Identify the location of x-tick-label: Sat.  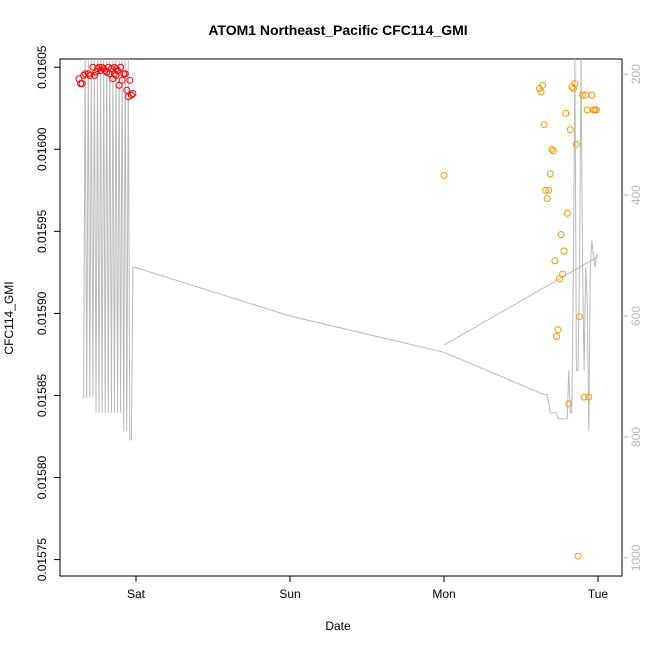
(136, 594).